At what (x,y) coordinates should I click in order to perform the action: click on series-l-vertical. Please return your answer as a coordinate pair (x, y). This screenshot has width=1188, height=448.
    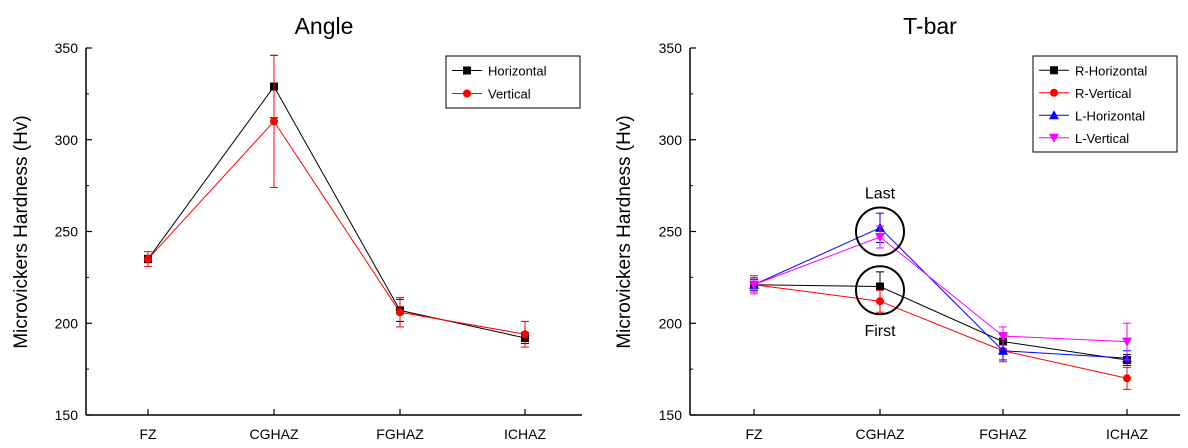
    Looking at the image, I should click on (940, 293).